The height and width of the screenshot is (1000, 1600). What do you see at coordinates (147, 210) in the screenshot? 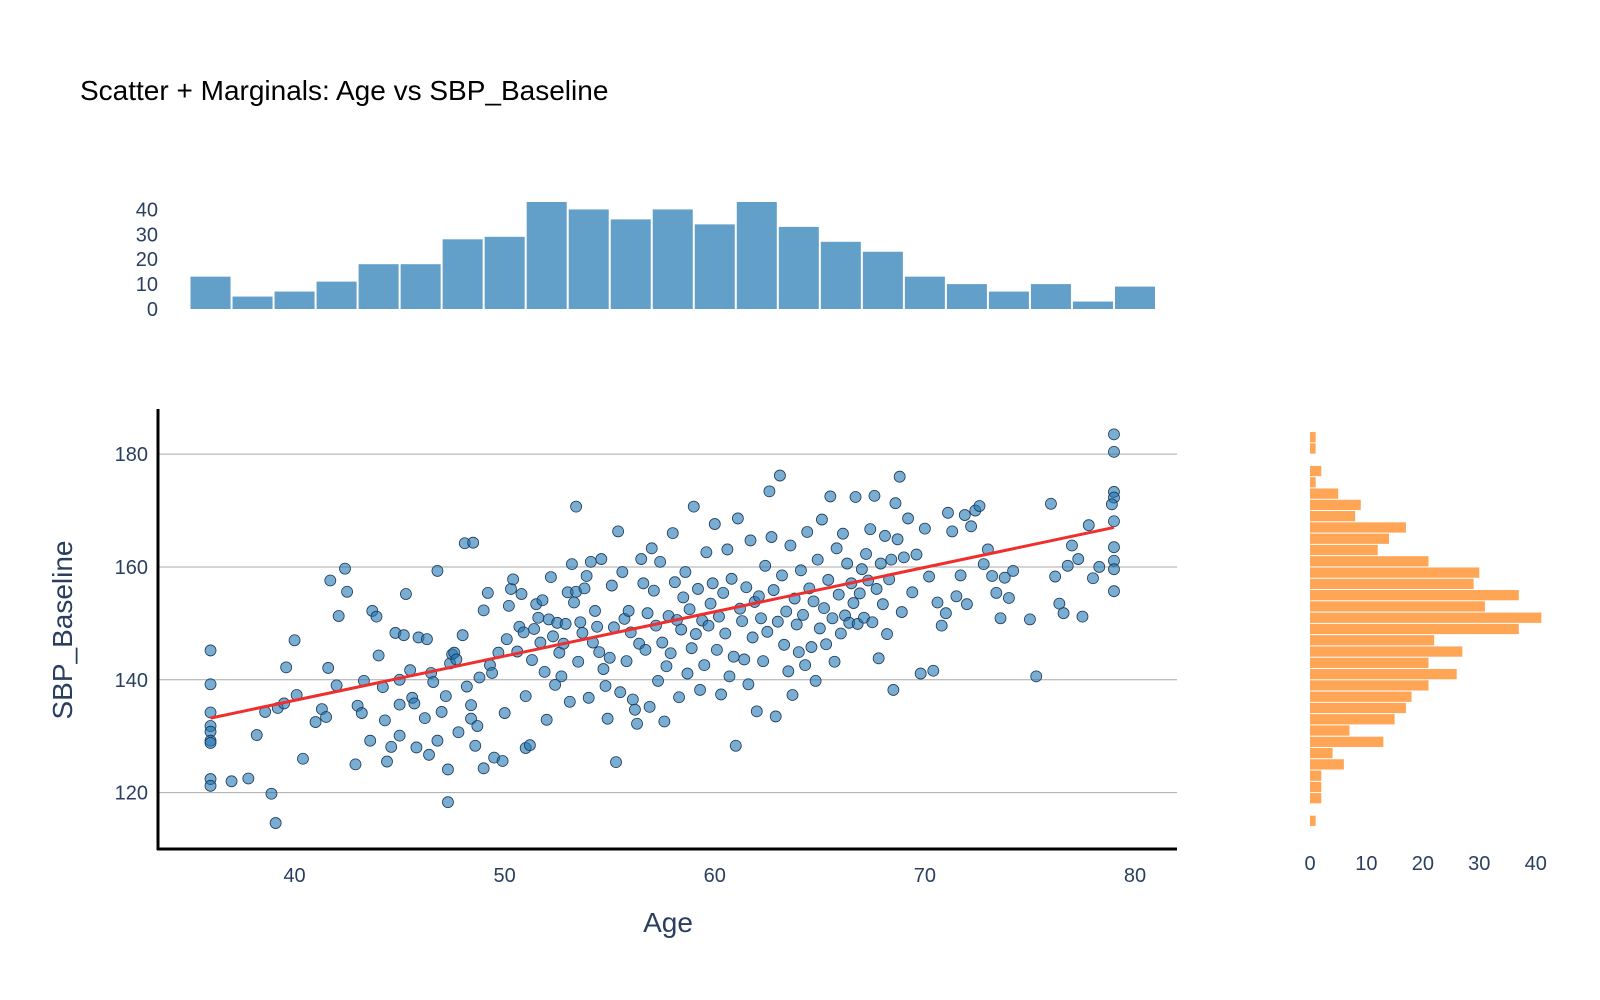
I see `top-histogram-y-tick-label: 40` at bounding box center [147, 210].